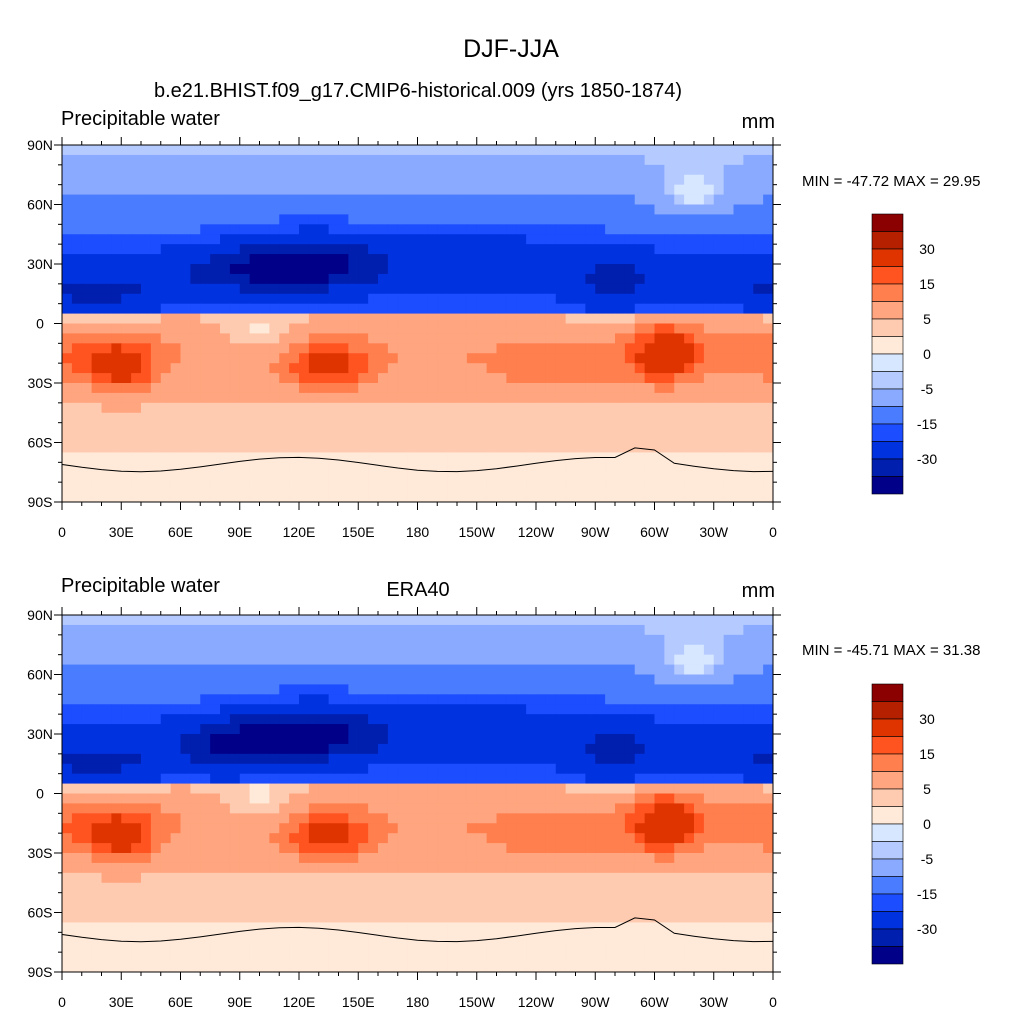 This screenshot has width=1024, height=1024. What do you see at coordinates (121, 532) in the screenshot?
I see `x-tick-label: 30E` at bounding box center [121, 532].